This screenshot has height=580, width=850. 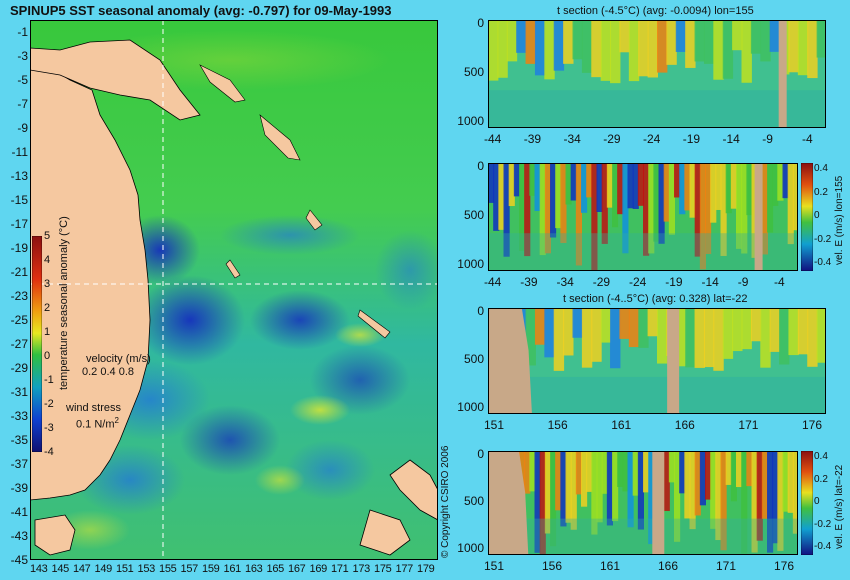 I want to click on map-lat-tick: -33, so click(x=19, y=416).